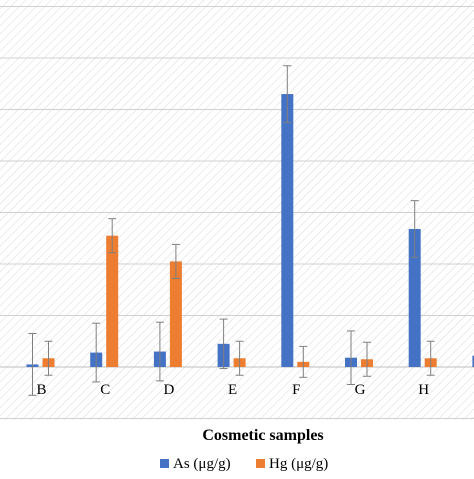 This screenshot has height=479, width=474. Describe the element at coordinates (423, 390) in the screenshot. I see `x-tick-label-h: H` at that location.